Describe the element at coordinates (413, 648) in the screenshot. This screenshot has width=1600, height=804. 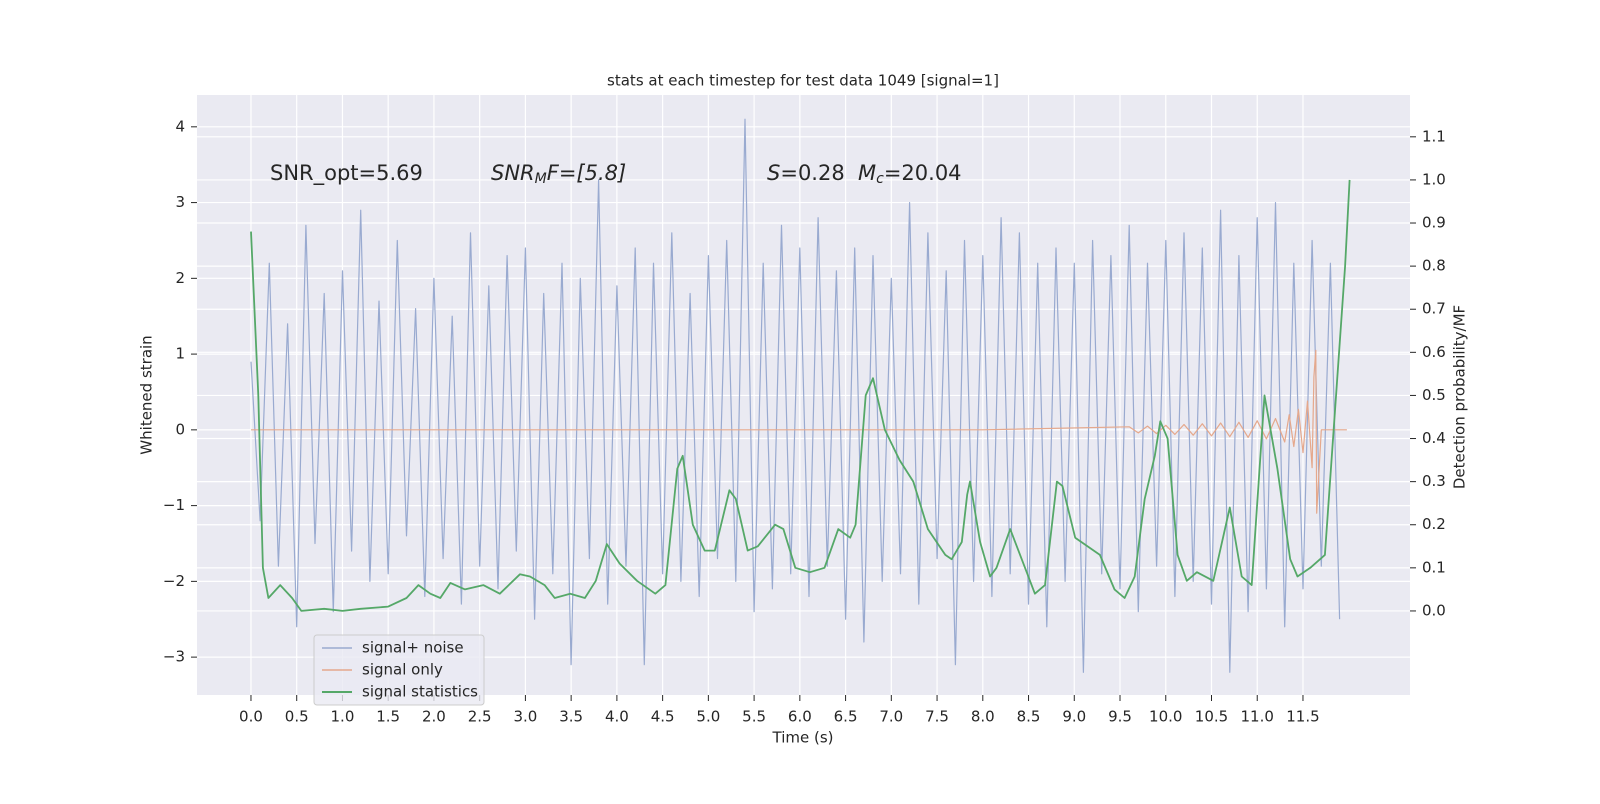
I see `legend-label: signal+ noise` at that location.